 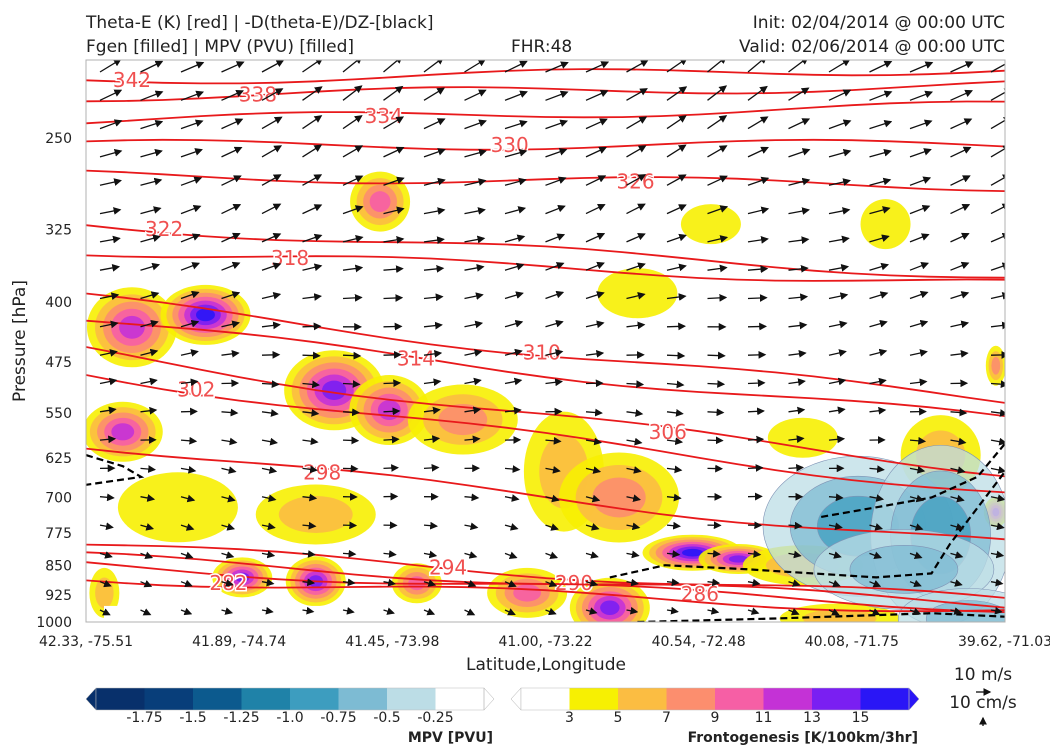 I want to click on x-tick-label: 39.62, -71.03, so click(x=1004, y=642).